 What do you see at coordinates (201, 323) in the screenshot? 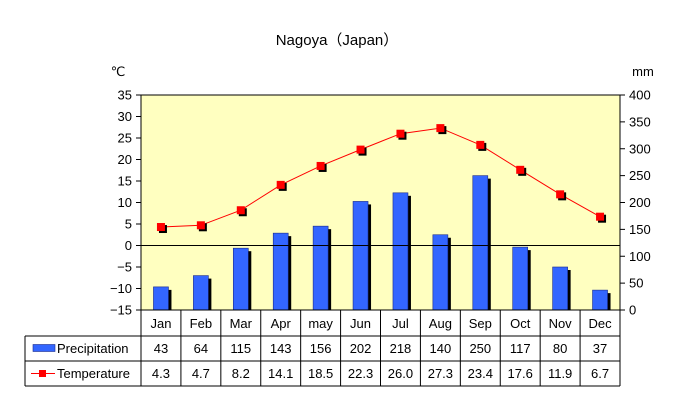
I see `category-label: Feb` at bounding box center [201, 323].